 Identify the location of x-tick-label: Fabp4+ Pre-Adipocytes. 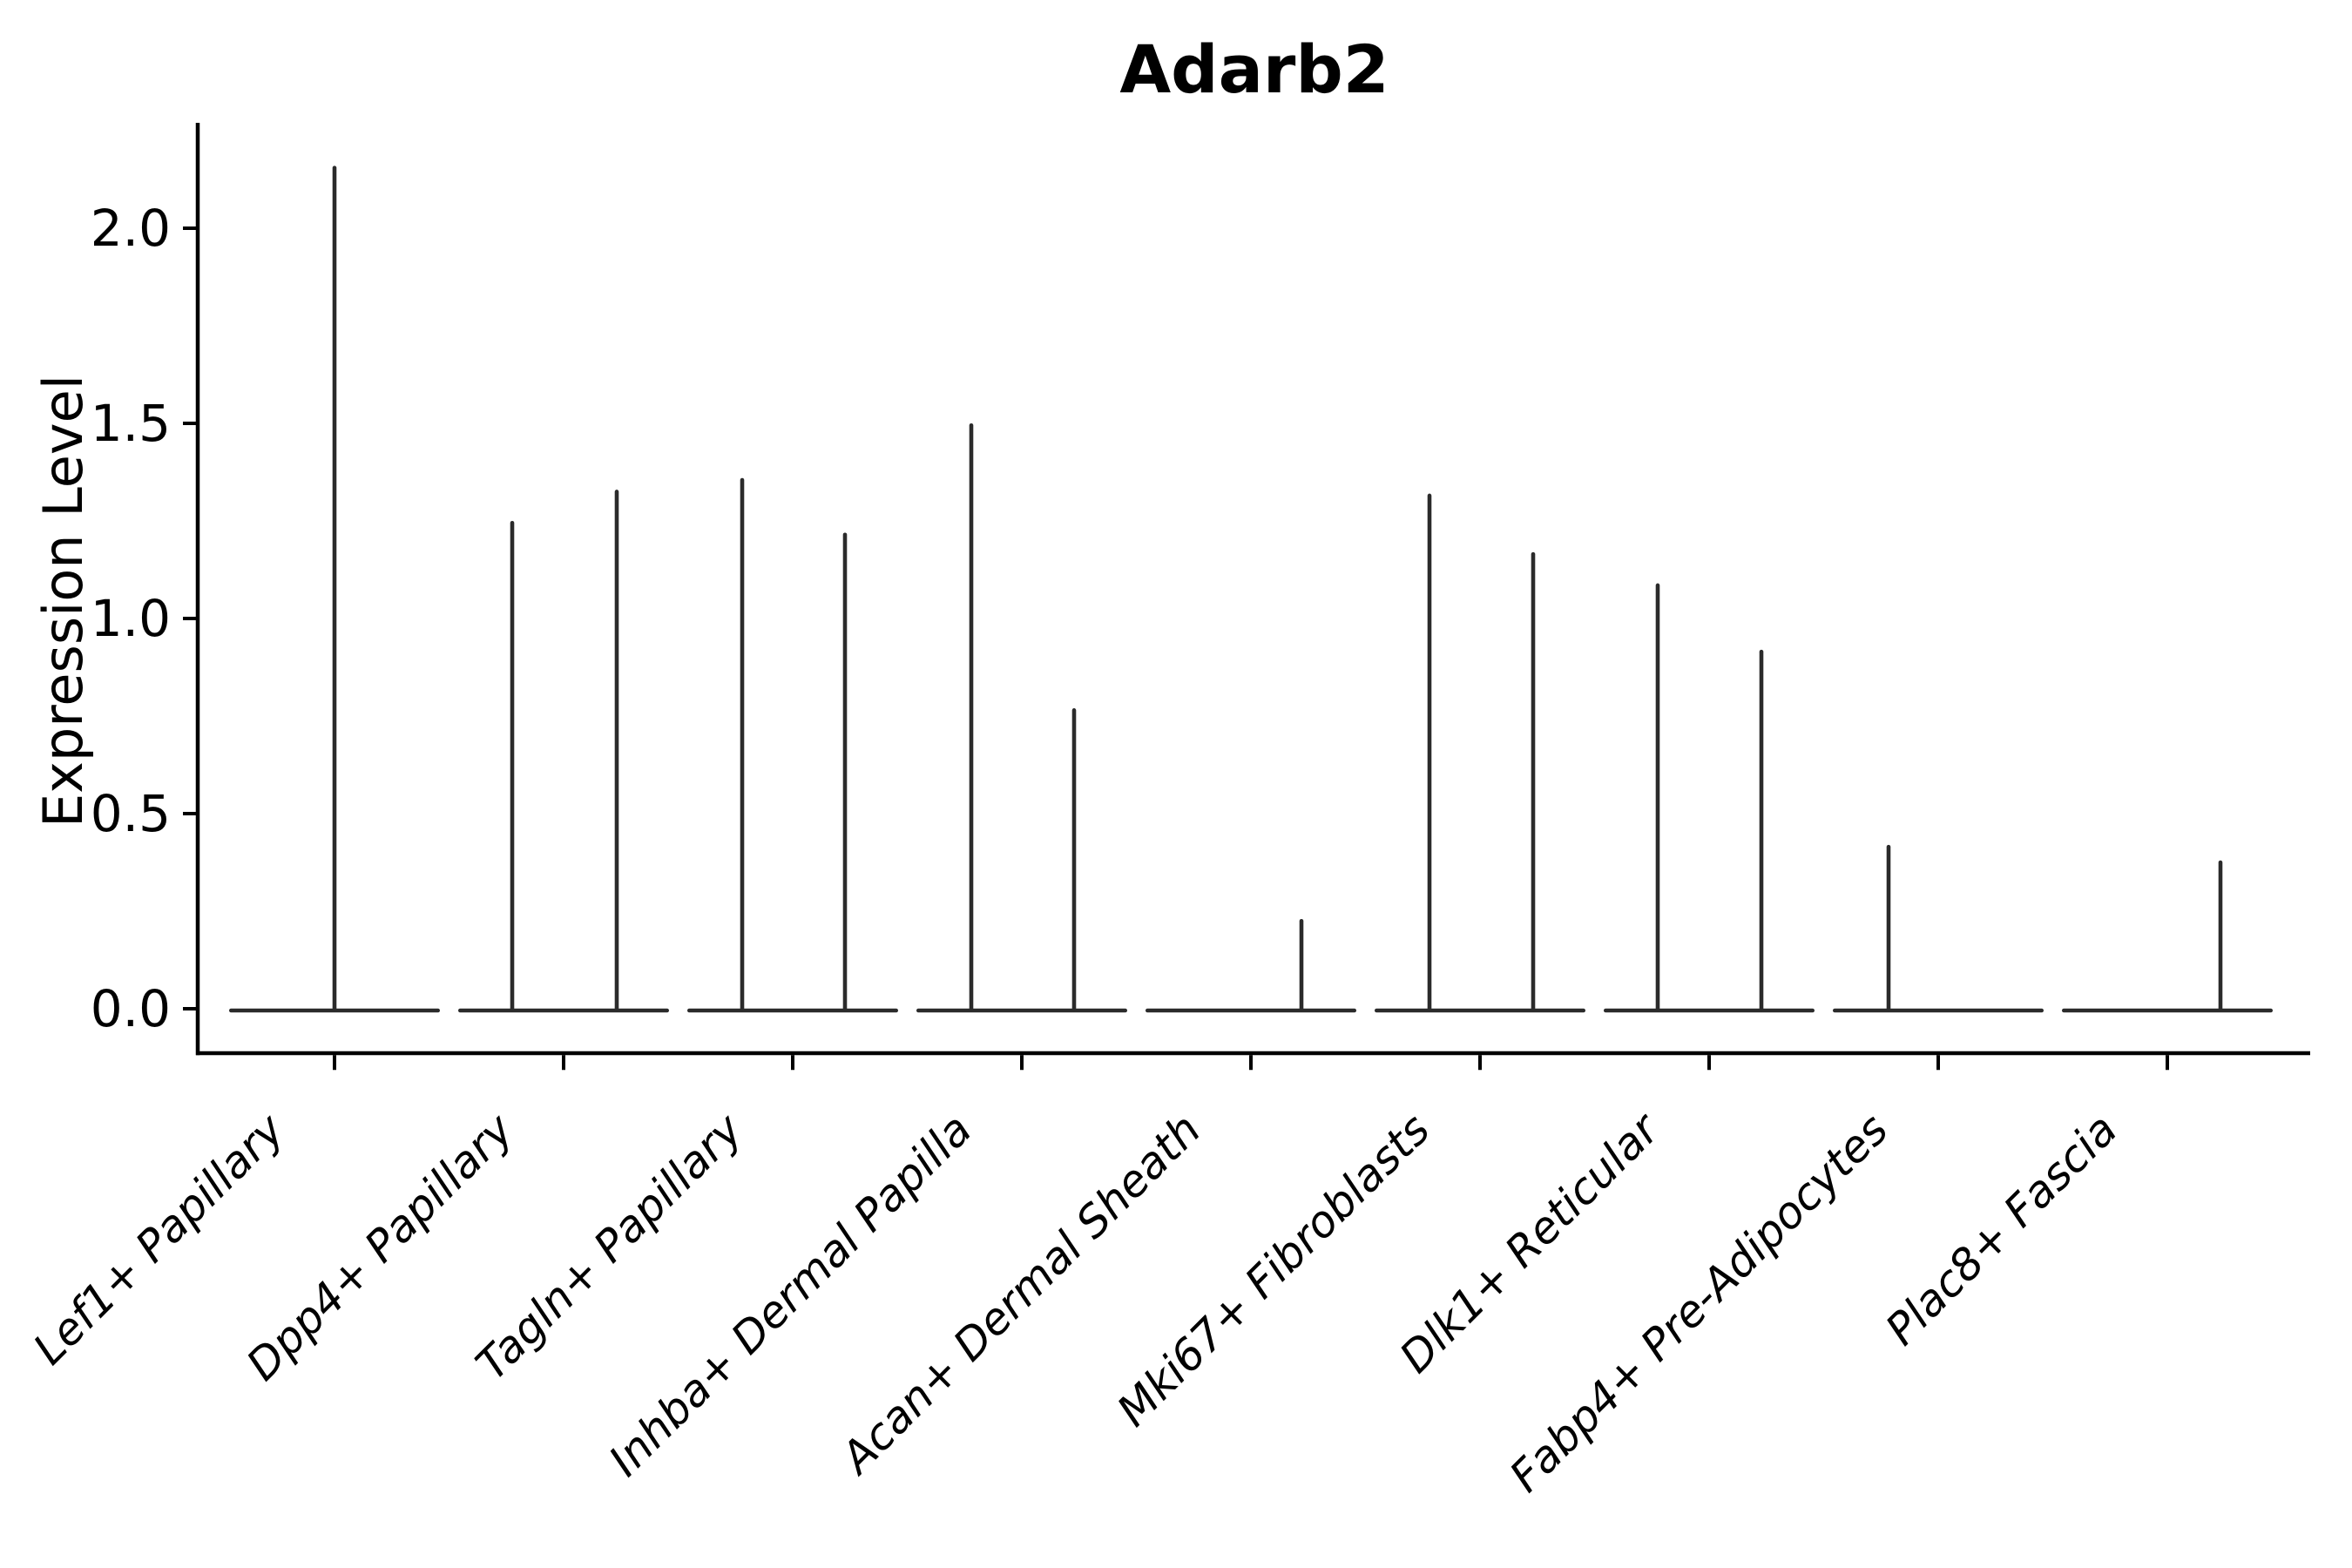
(1699, 1303).